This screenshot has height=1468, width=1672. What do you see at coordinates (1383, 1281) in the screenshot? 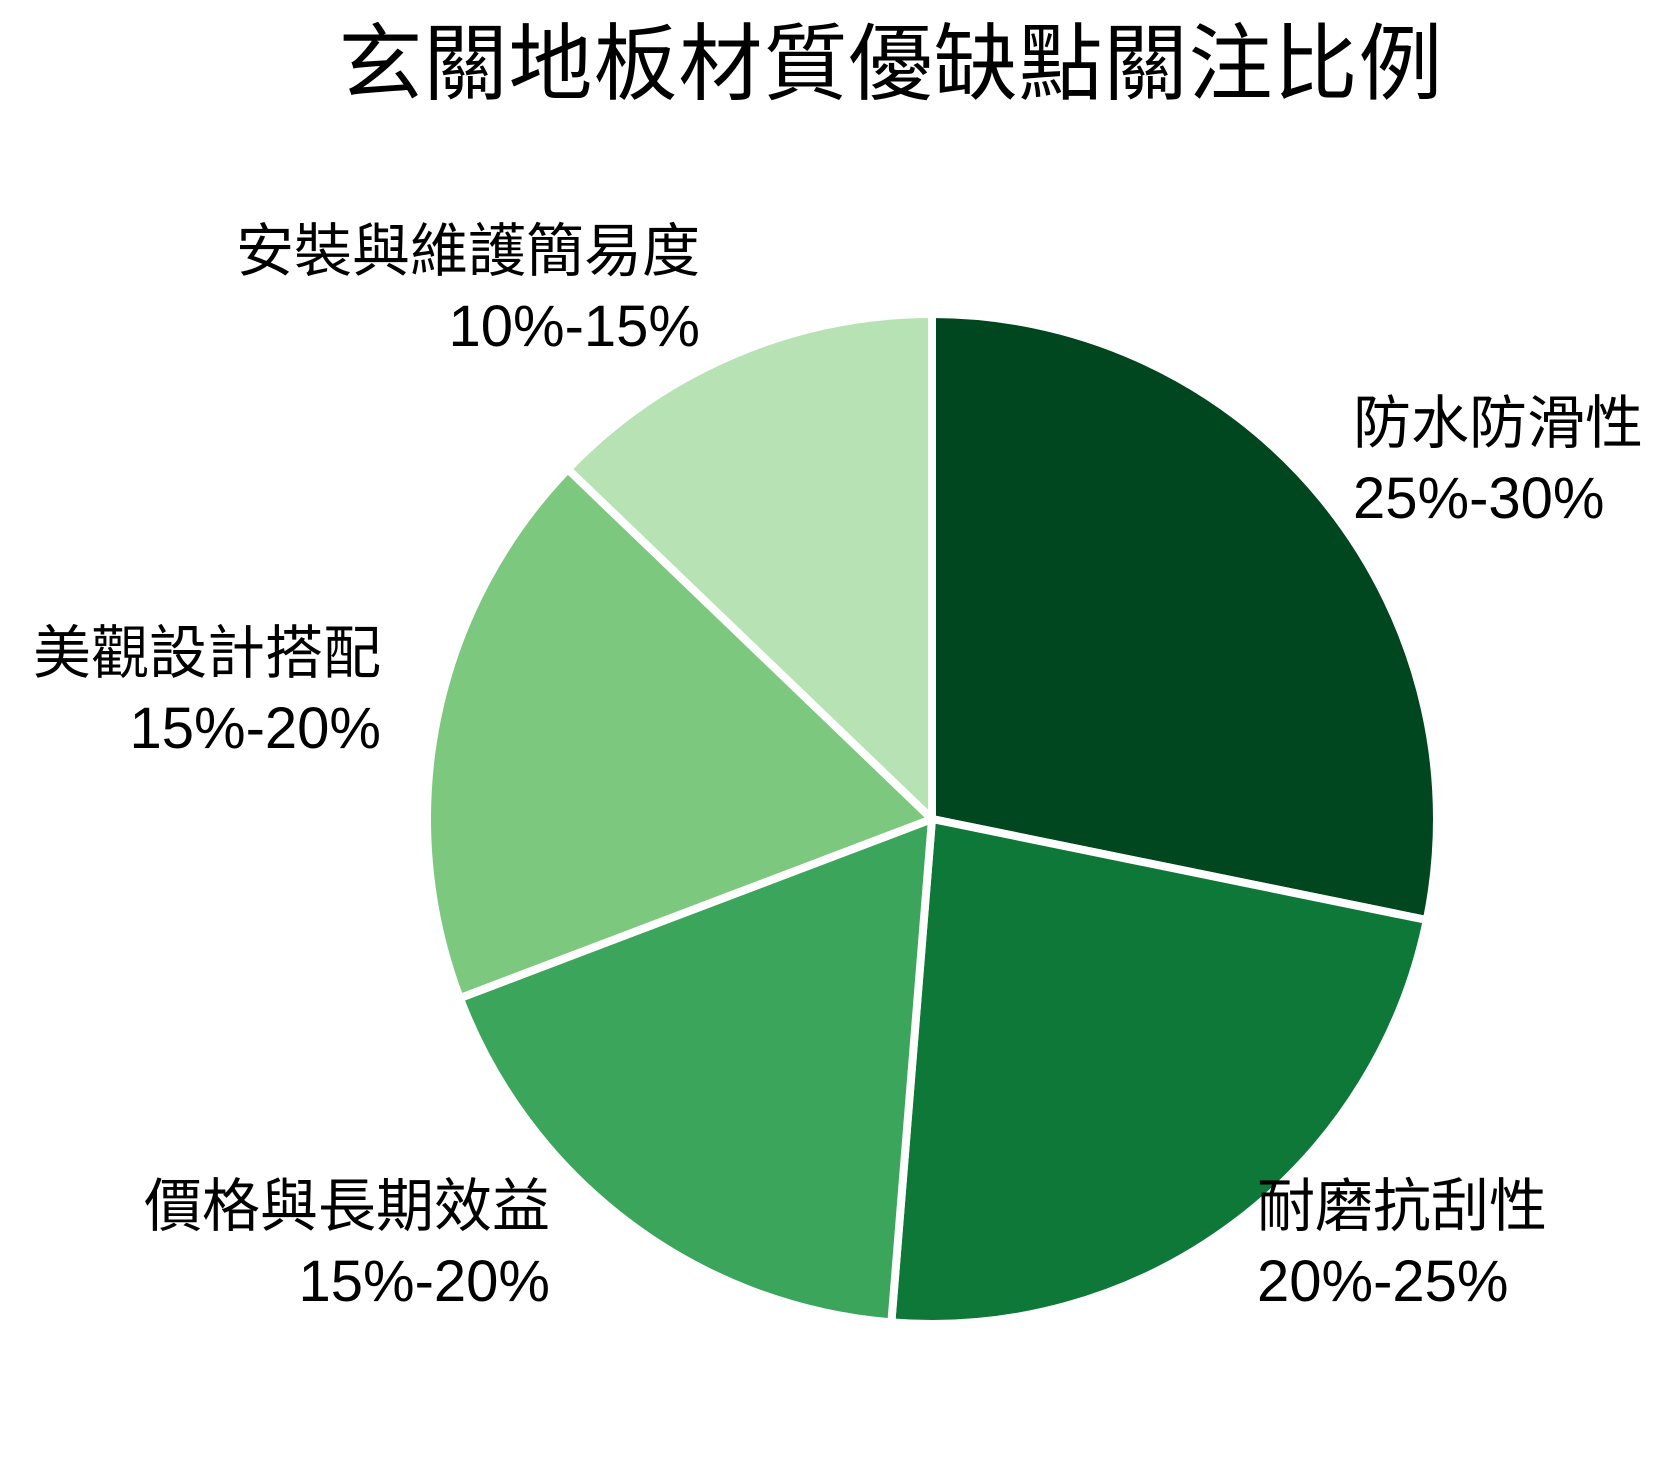
I see `slice-range-text: 20%-25%` at bounding box center [1383, 1281].